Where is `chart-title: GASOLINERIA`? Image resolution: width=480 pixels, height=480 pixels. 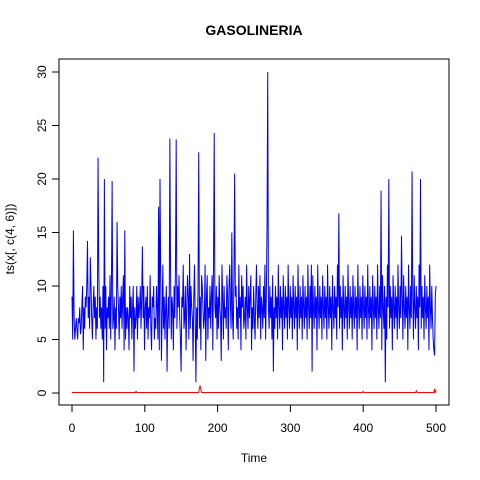
chart-title: GASOLINERIA is located at coordinates (253, 30).